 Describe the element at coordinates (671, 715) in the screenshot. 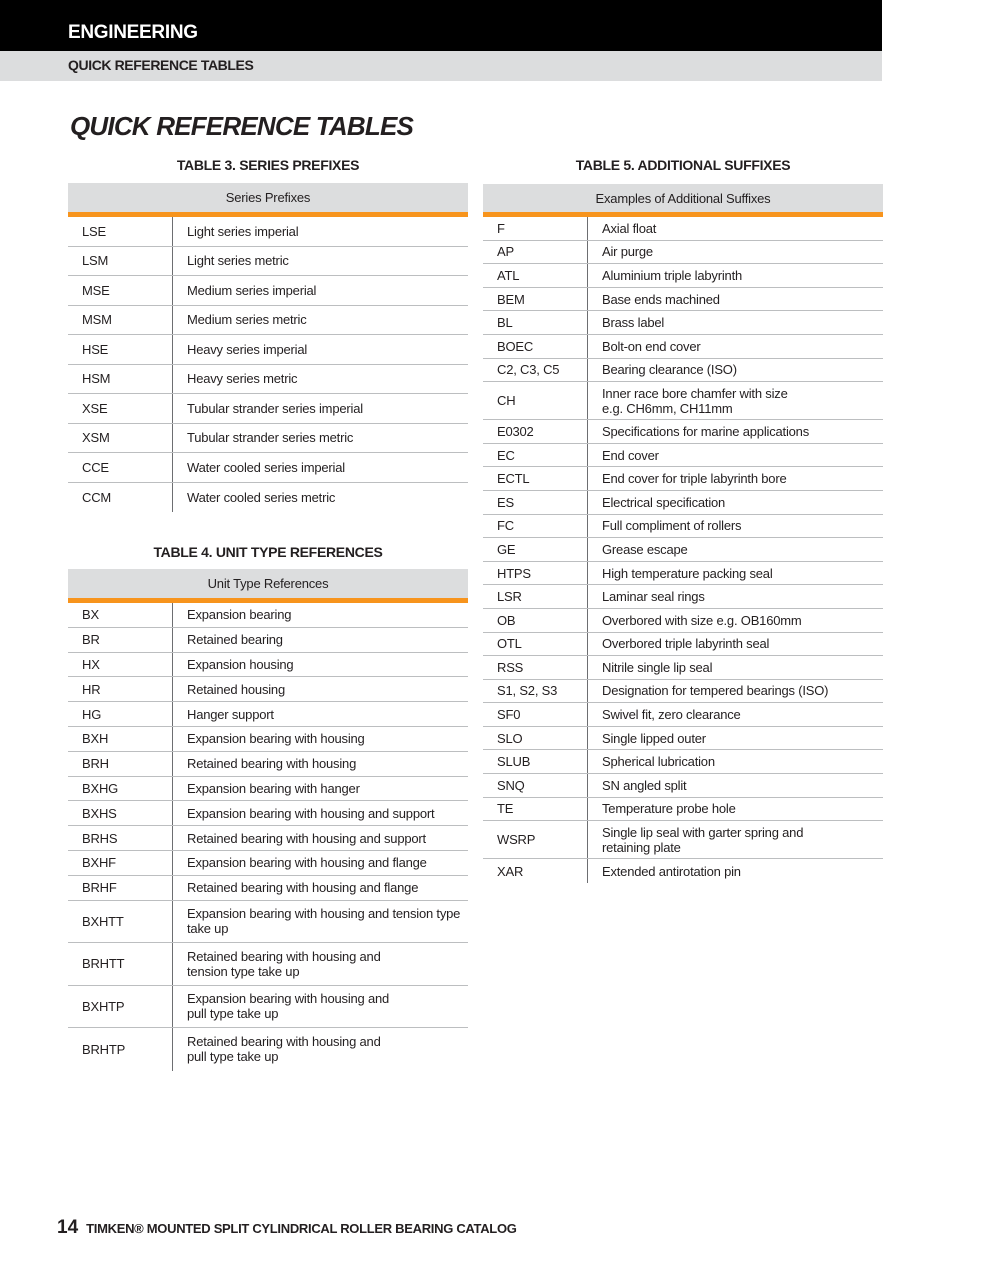

I see `description-cell: Swivel fit, zero clearance` at that location.